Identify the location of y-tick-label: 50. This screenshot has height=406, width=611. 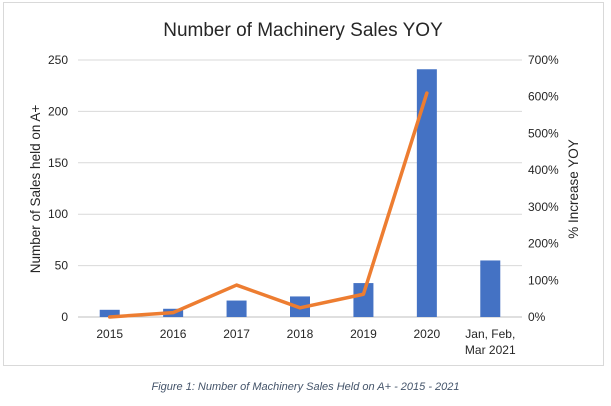
(62, 266).